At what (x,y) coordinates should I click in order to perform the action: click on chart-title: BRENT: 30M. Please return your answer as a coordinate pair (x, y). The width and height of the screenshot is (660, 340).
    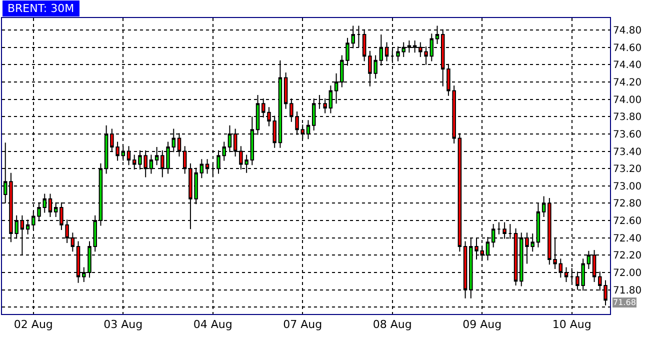
    Looking at the image, I should click on (41, 8).